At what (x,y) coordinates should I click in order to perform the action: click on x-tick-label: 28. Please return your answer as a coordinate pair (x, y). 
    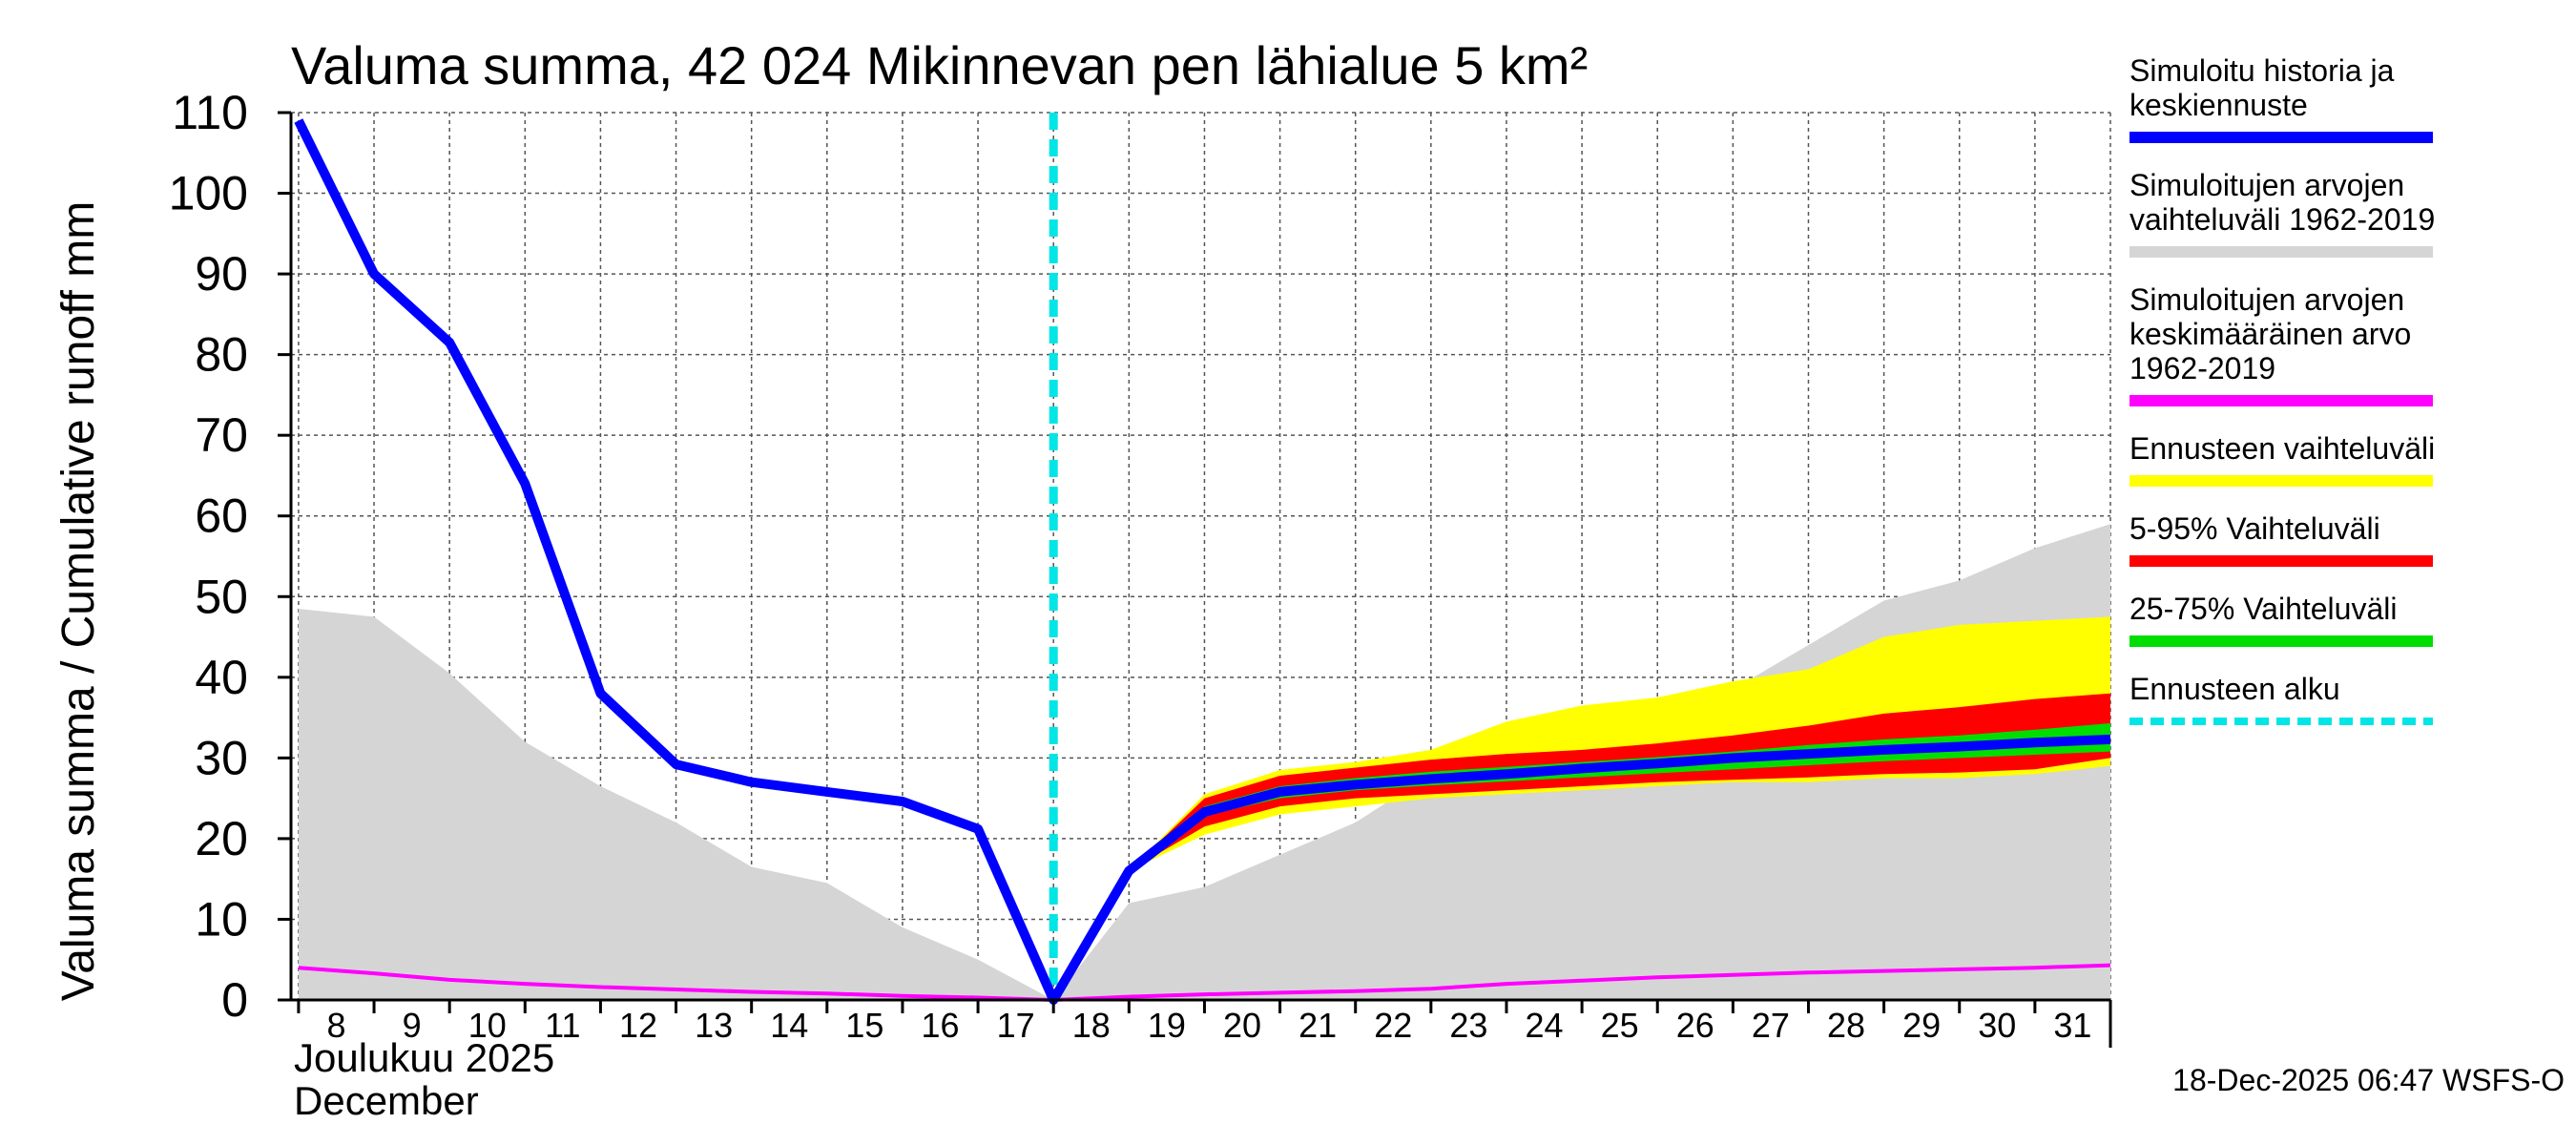
    Looking at the image, I should click on (1846, 1025).